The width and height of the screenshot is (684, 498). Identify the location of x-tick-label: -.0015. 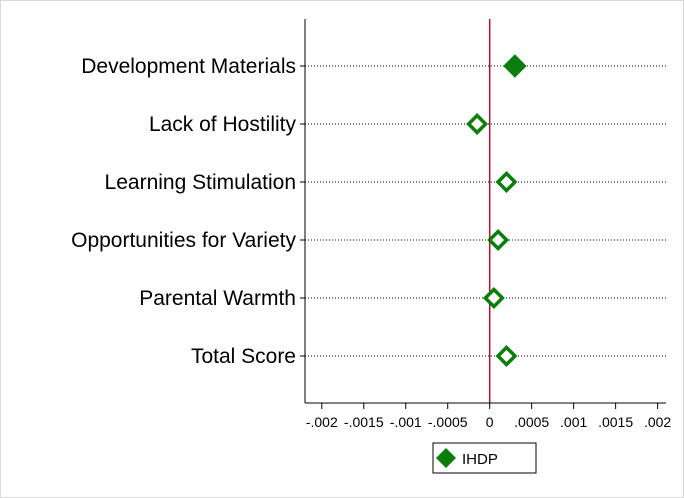
(364, 422).